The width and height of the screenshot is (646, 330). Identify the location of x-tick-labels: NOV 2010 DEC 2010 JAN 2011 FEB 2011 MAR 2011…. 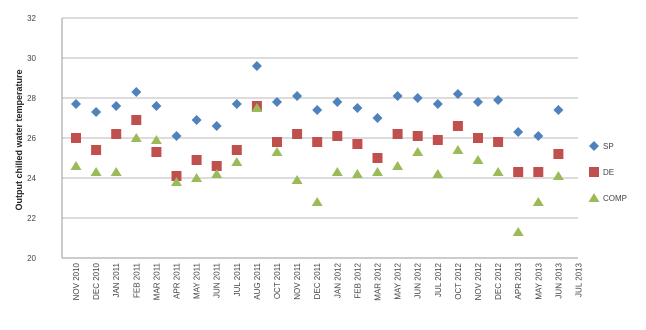
(328, 281).